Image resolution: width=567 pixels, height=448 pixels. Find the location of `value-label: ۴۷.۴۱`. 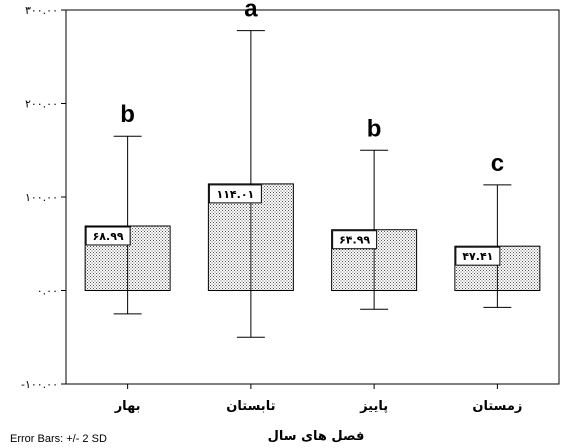

value-label: ۴۷.۴۱ is located at coordinates (477, 256).